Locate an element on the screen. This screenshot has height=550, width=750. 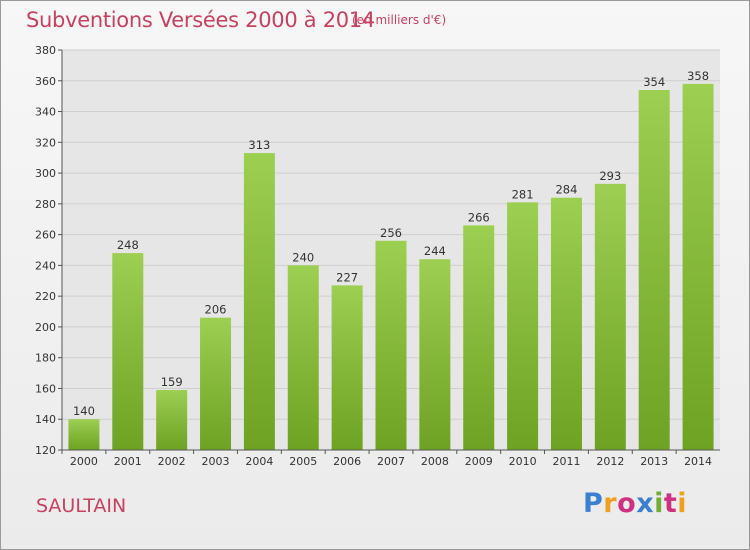
value-label-2002: 159 is located at coordinates (172, 382).